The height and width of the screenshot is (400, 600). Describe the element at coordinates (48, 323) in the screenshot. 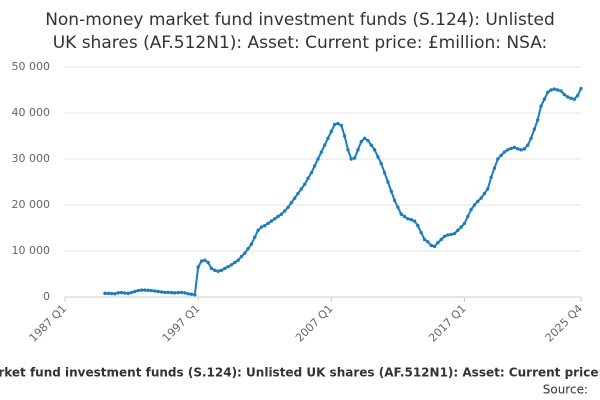

I see `x-tick-label: 1987 Q1` at that location.